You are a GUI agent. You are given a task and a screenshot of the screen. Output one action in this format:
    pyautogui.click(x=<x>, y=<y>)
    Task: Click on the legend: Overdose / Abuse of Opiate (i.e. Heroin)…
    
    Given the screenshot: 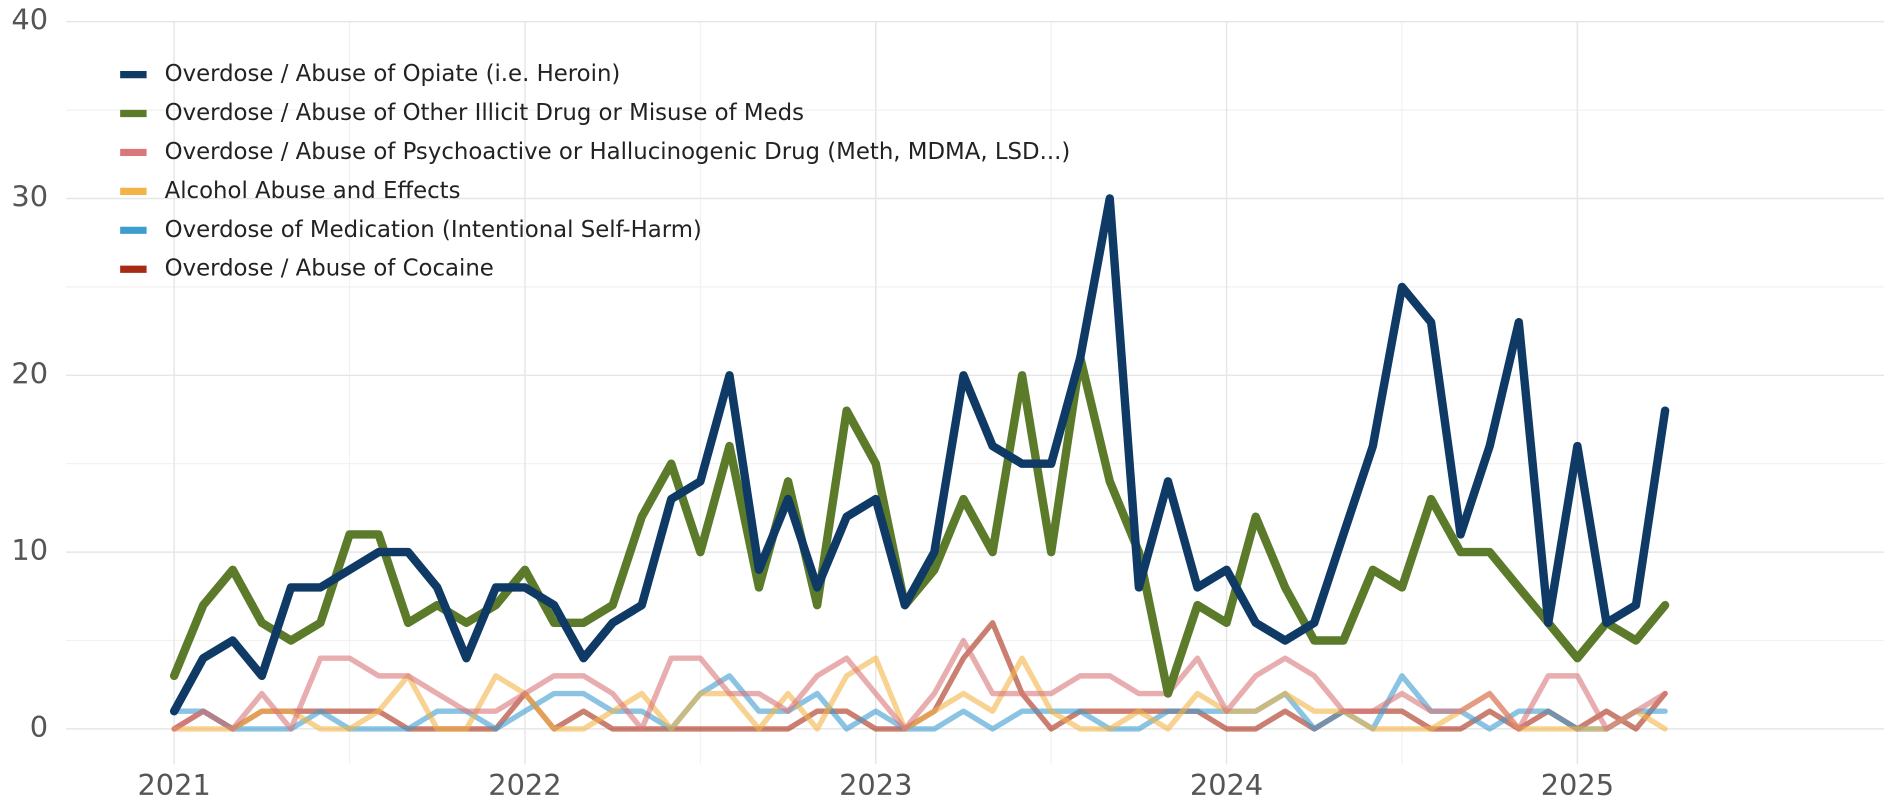 What is the action you would take?
    pyautogui.click(x=595, y=171)
    